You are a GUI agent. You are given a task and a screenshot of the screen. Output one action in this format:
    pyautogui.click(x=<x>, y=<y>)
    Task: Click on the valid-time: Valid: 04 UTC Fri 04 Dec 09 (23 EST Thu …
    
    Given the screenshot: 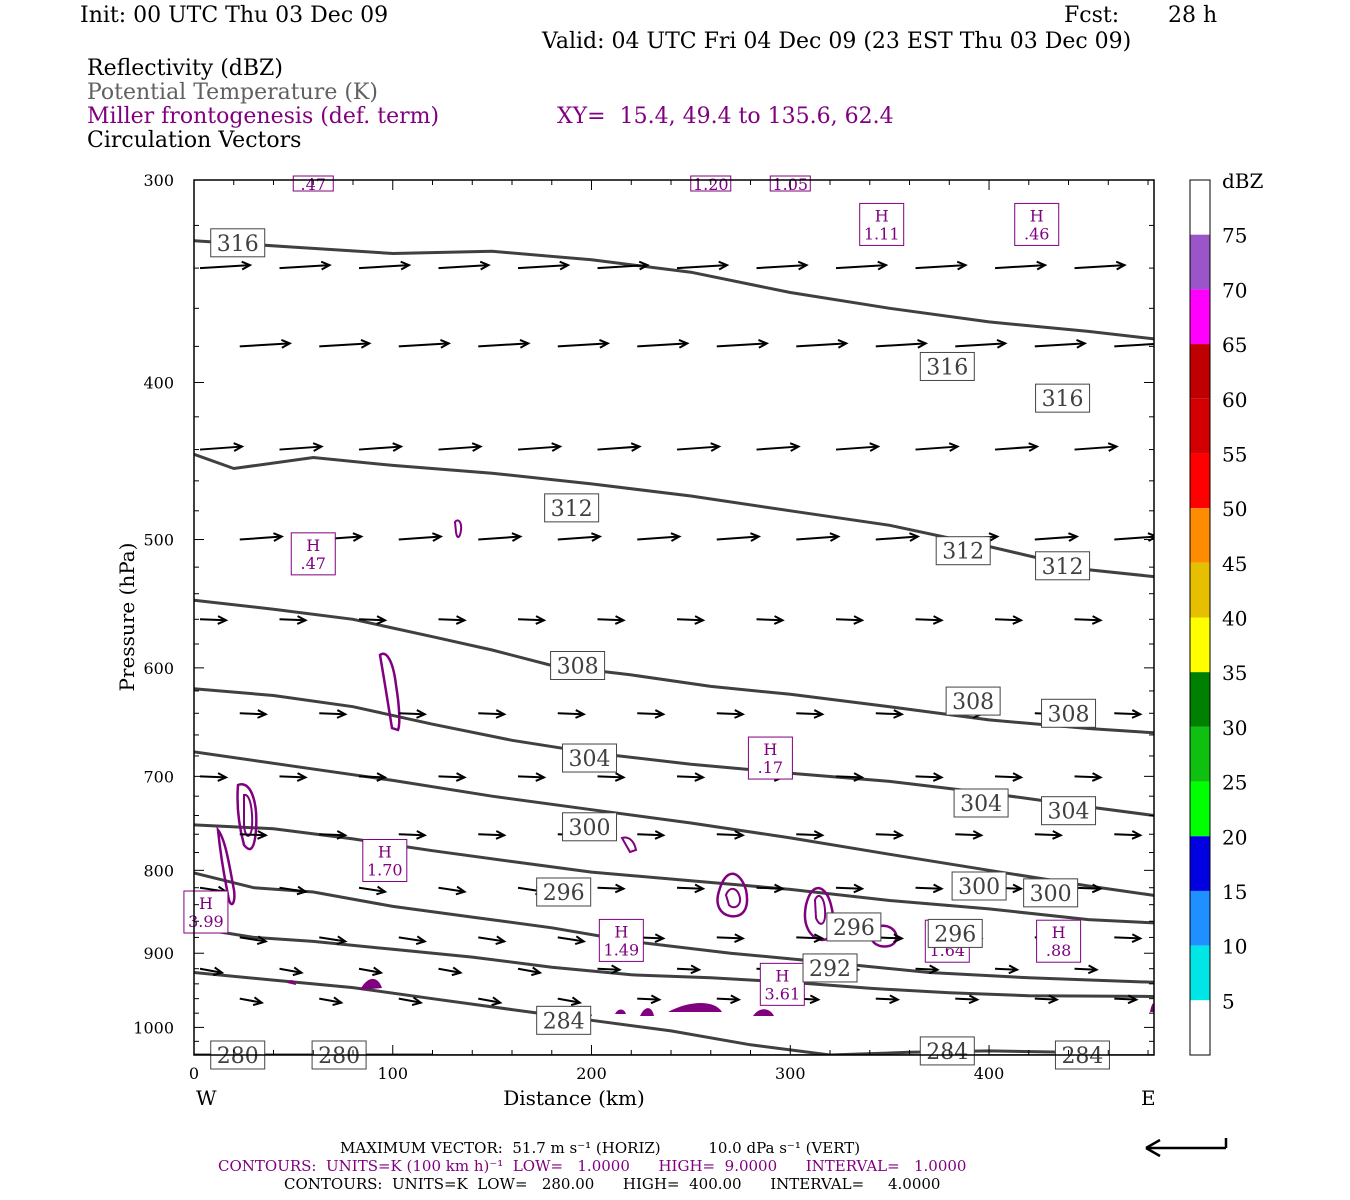 What is the action you would take?
    pyautogui.click(x=837, y=41)
    